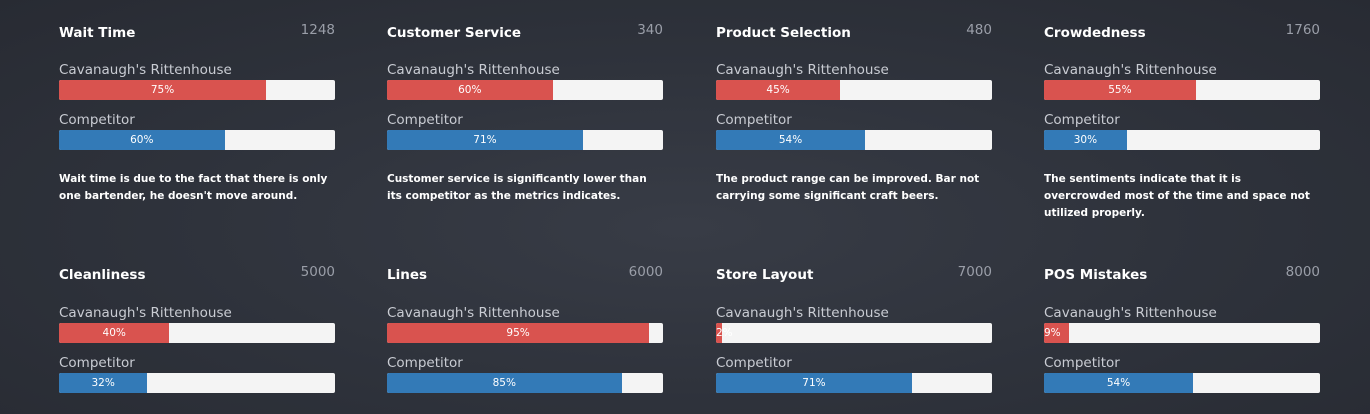 The image size is (1370, 414). What do you see at coordinates (765, 275) in the screenshot?
I see `card-title: Store Layout` at bounding box center [765, 275].